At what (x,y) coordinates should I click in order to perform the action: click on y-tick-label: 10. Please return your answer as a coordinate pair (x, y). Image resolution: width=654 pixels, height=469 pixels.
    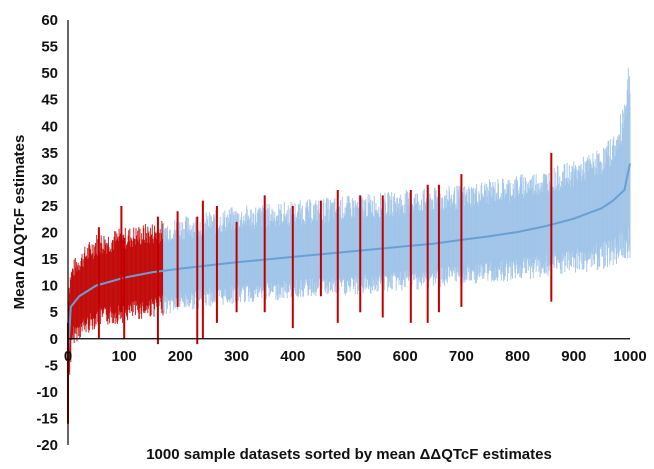
    Looking at the image, I should click on (49, 286).